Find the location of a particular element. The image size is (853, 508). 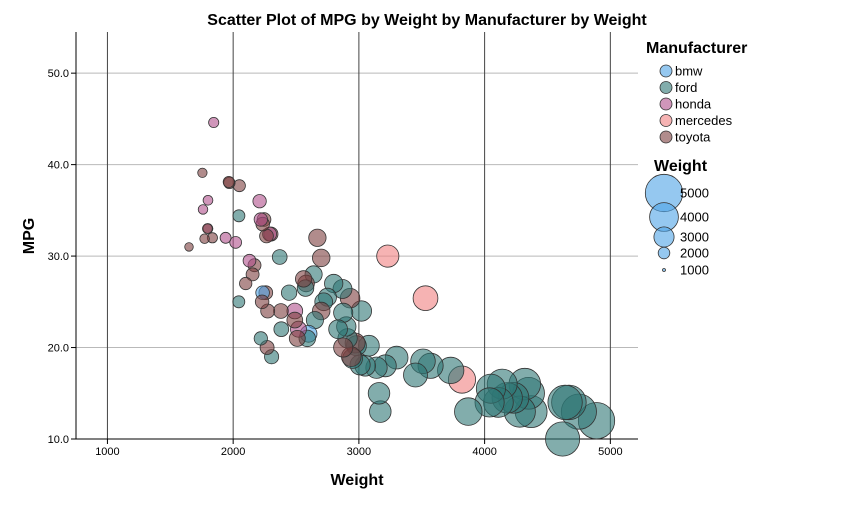

x-tick-label-5000: 5000 is located at coordinates (610, 452).